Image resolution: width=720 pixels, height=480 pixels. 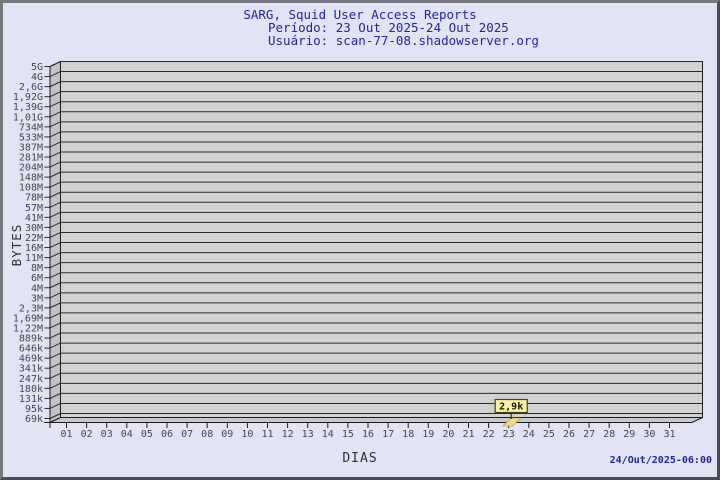 What do you see at coordinates (489, 434) in the screenshot?
I see `x-tick-label: 22` at bounding box center [489, 434].